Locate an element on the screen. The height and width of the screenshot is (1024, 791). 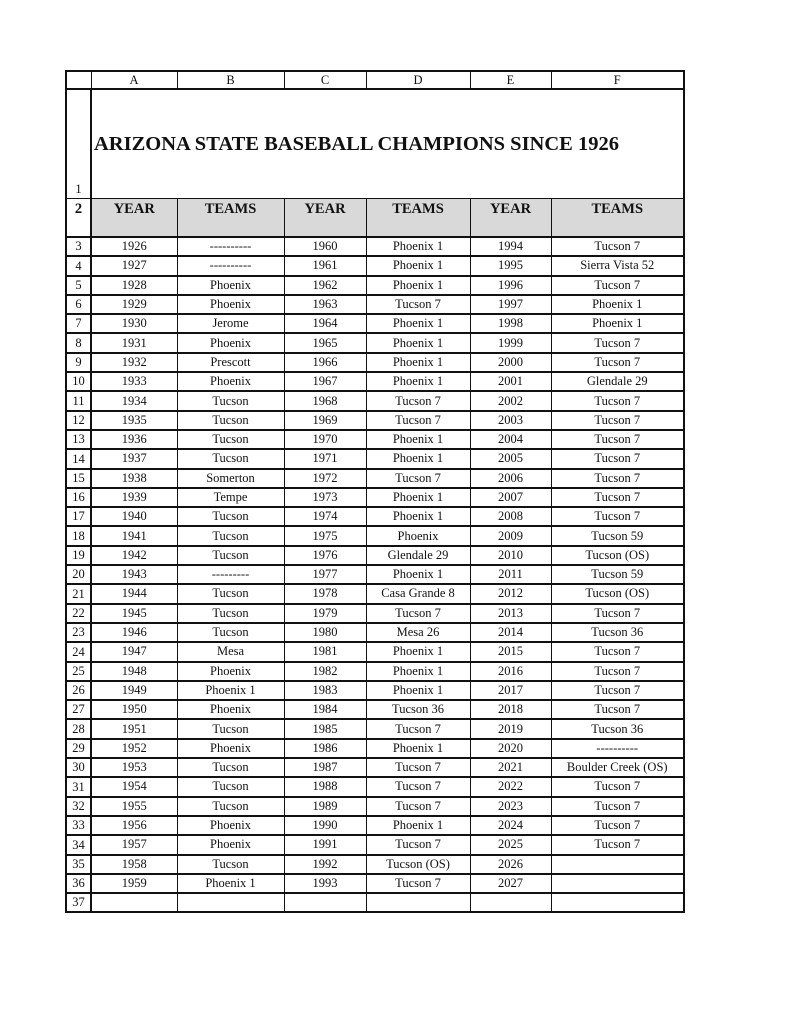
row-number: 26 is located at coordinates (78, 691).